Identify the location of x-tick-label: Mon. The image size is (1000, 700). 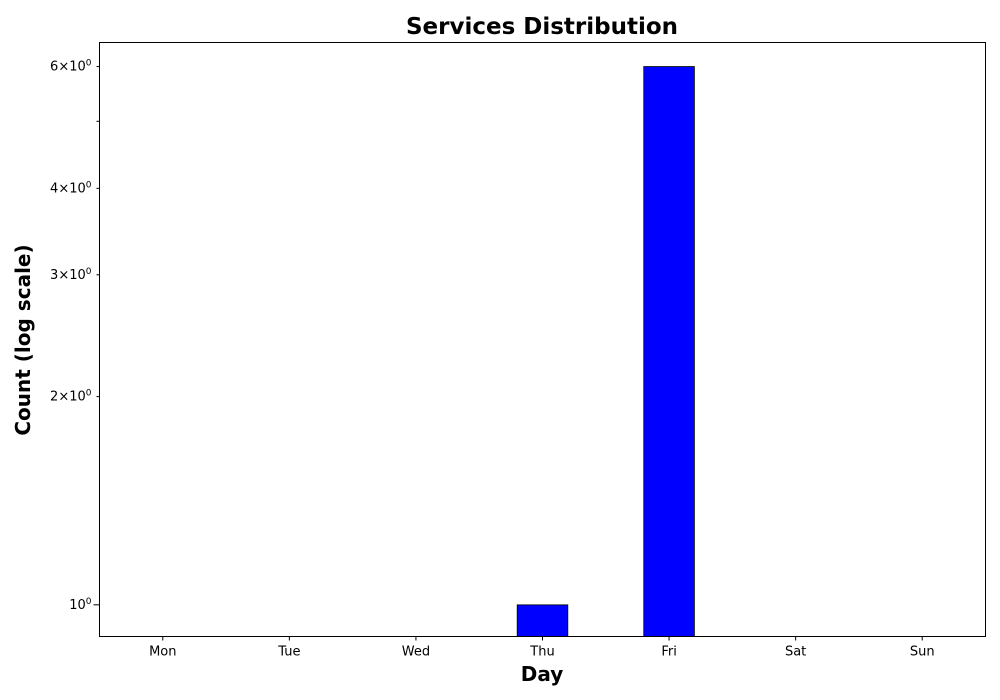
(162, 652).